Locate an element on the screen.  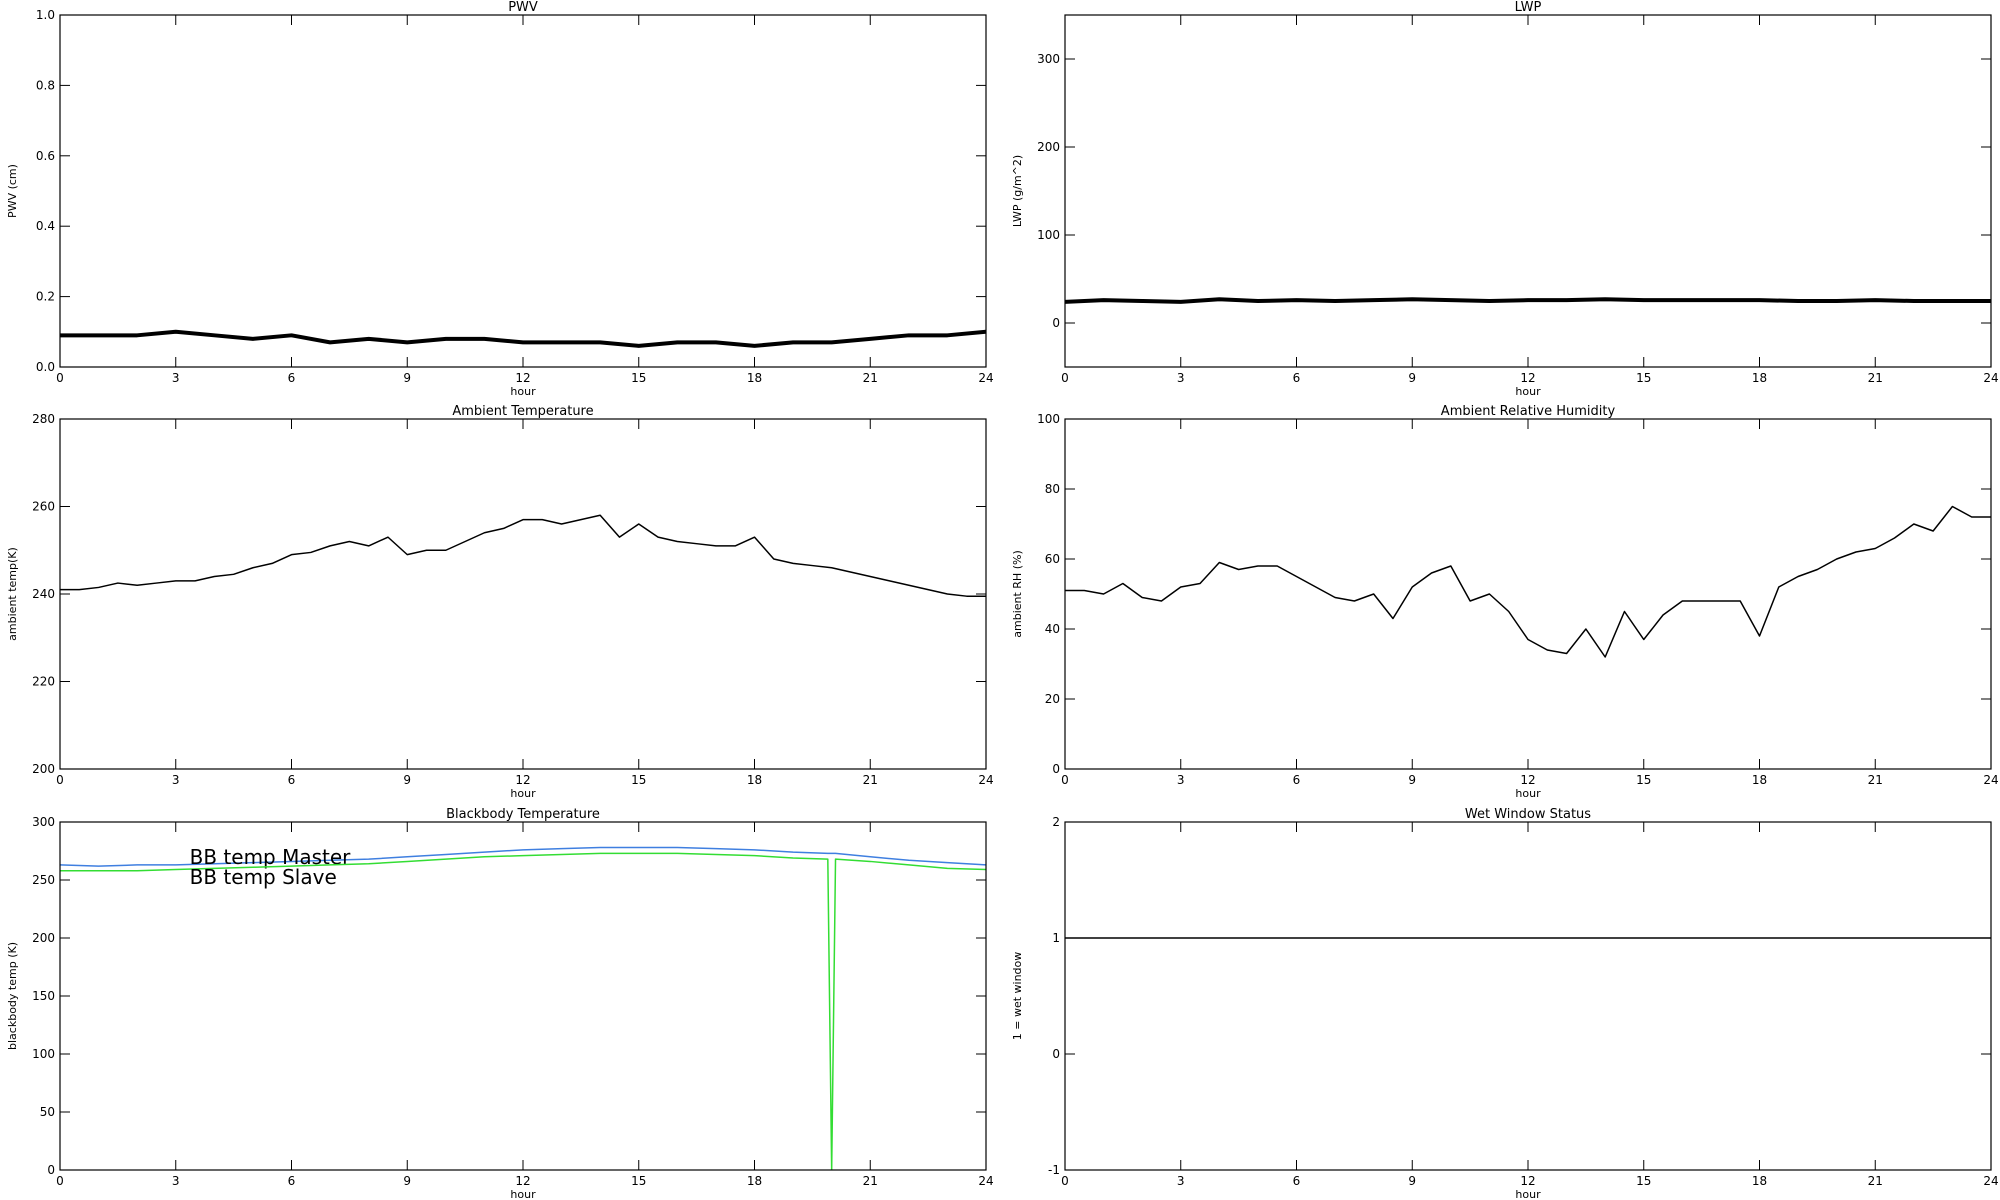
legend-entry: BB temp Slave is located at coordinates (263, 877).